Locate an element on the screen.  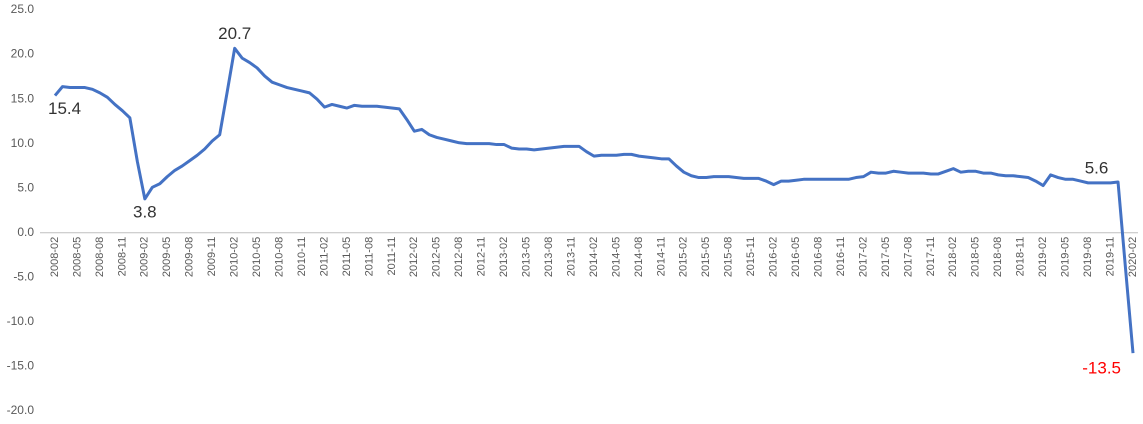
x-tick-label: 2013-08 is located at coordinates (549, 257).